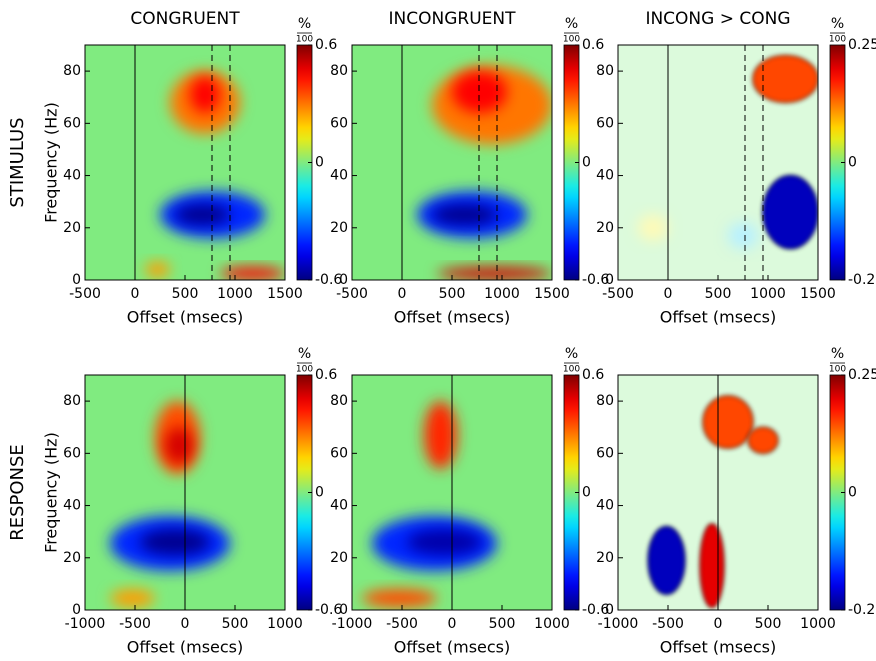 The height and width of the screenshot is (661, 876). What do you see at coordinates (862, 45) in the screenshot?
I see `colorbar-tick-label: 0.25` at bounding box center [862, 45].